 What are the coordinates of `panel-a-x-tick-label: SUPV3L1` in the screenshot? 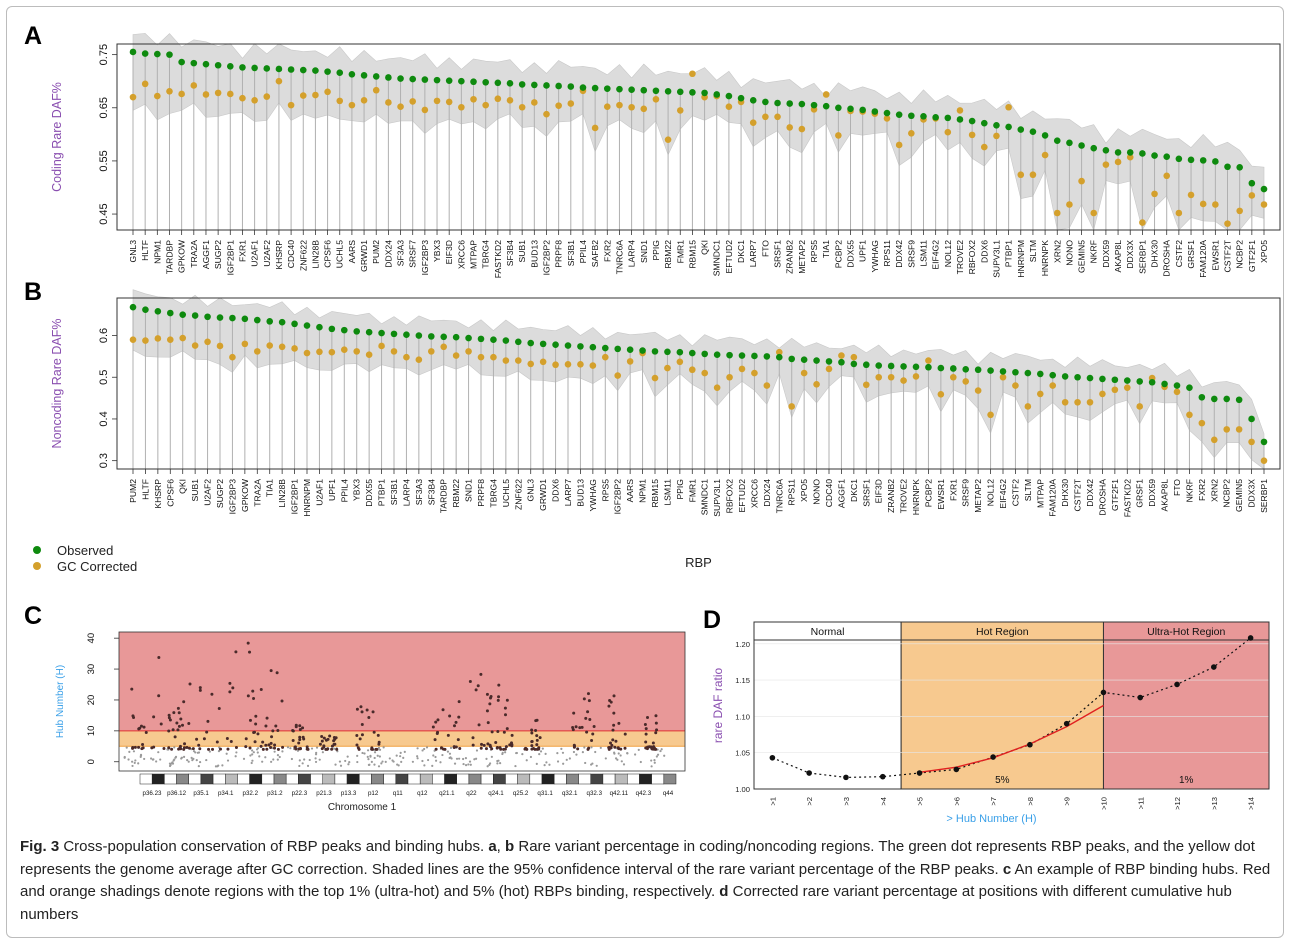 It's located at (996, 259).